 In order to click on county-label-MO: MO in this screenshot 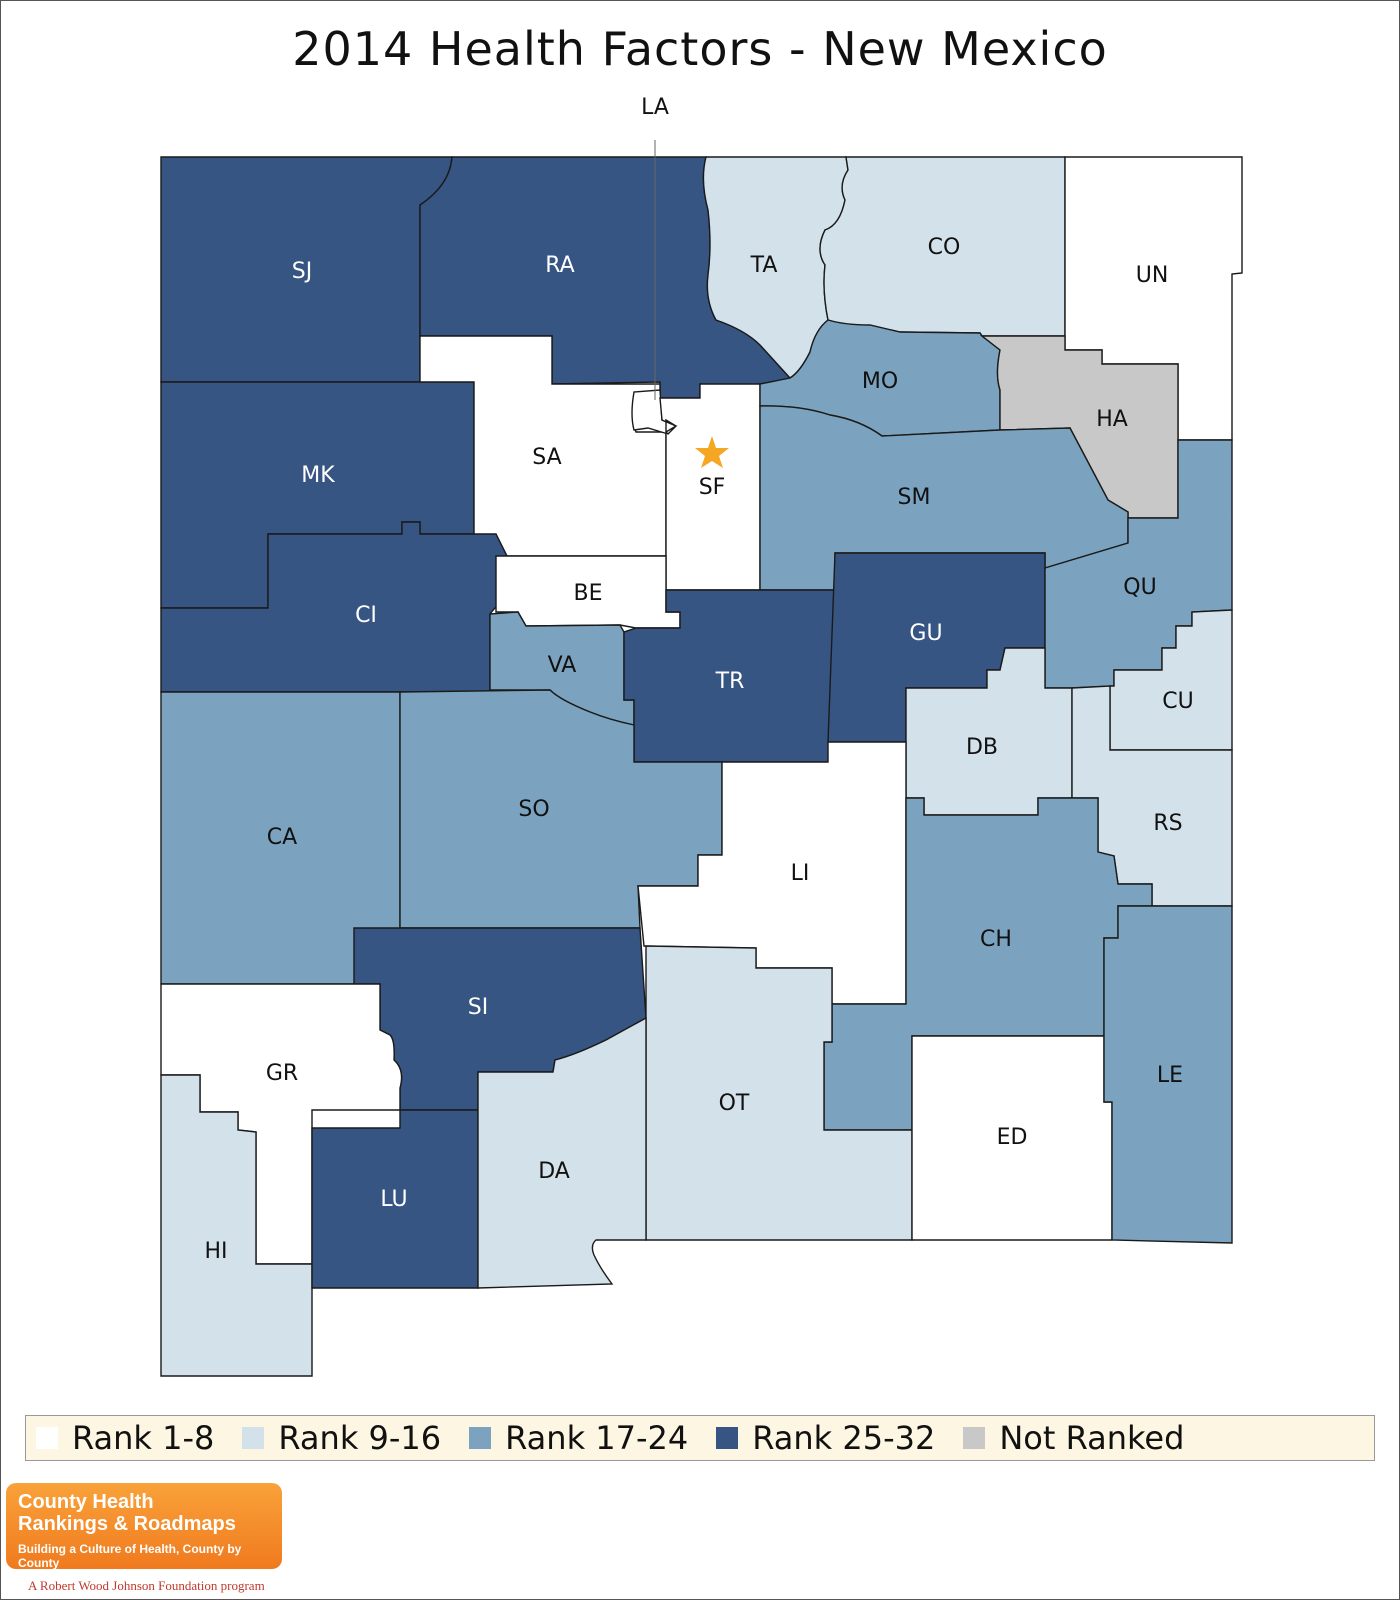, I will do `click(880, 381)`.